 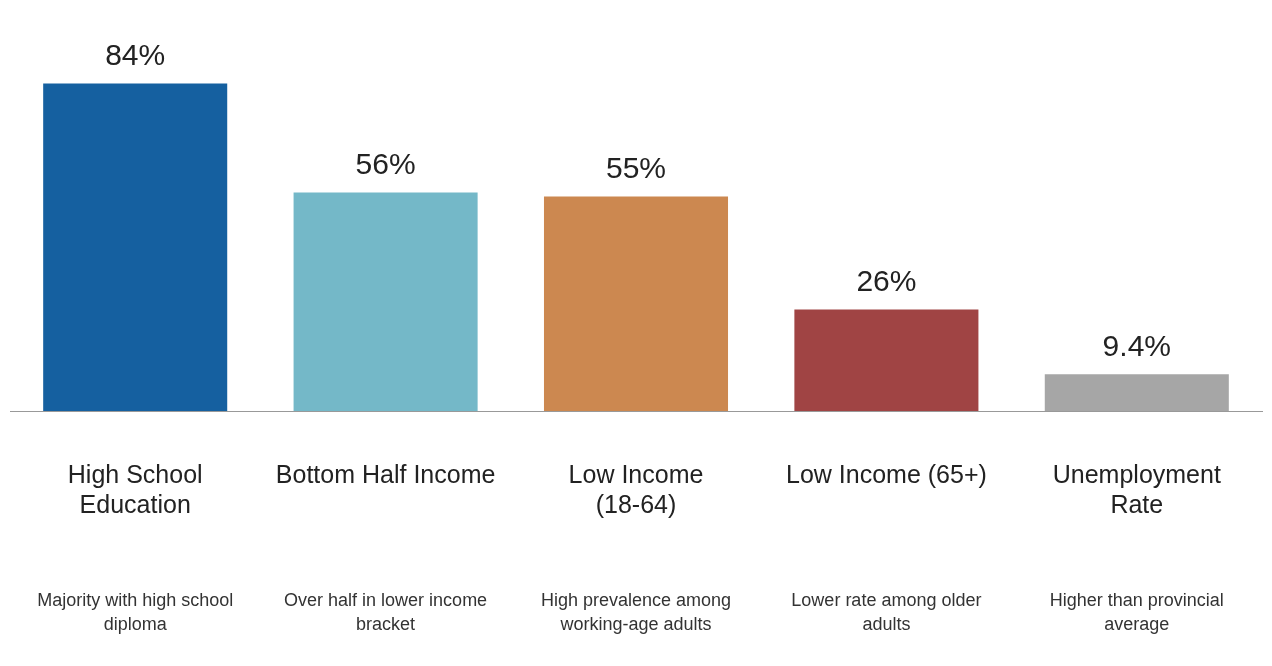 I want to click on data-label: 26%, so click(x=886, y=280).